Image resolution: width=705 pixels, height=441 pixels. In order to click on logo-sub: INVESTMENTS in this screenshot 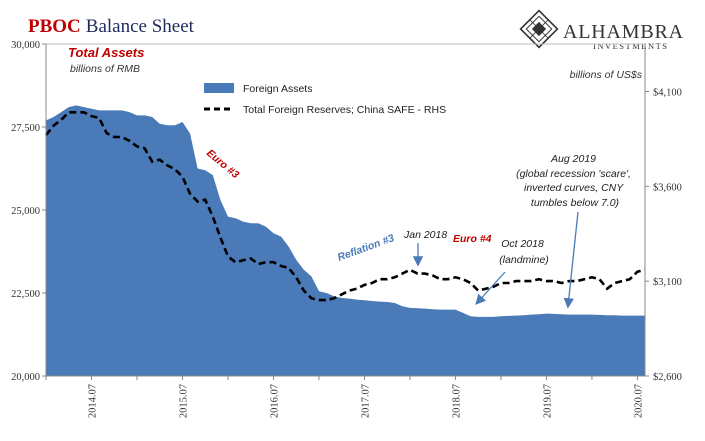, I will do `click(631, 46)`.